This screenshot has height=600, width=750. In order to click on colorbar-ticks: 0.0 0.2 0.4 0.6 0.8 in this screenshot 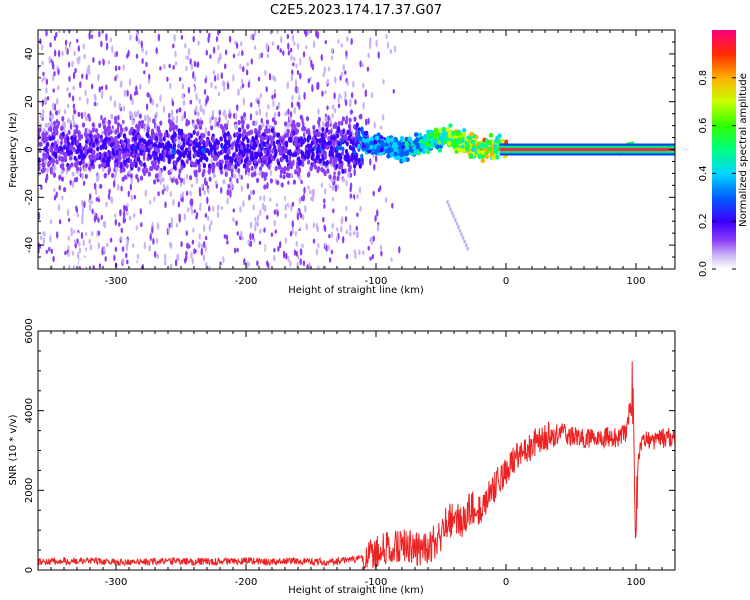, I will do `click(717, 173)`.